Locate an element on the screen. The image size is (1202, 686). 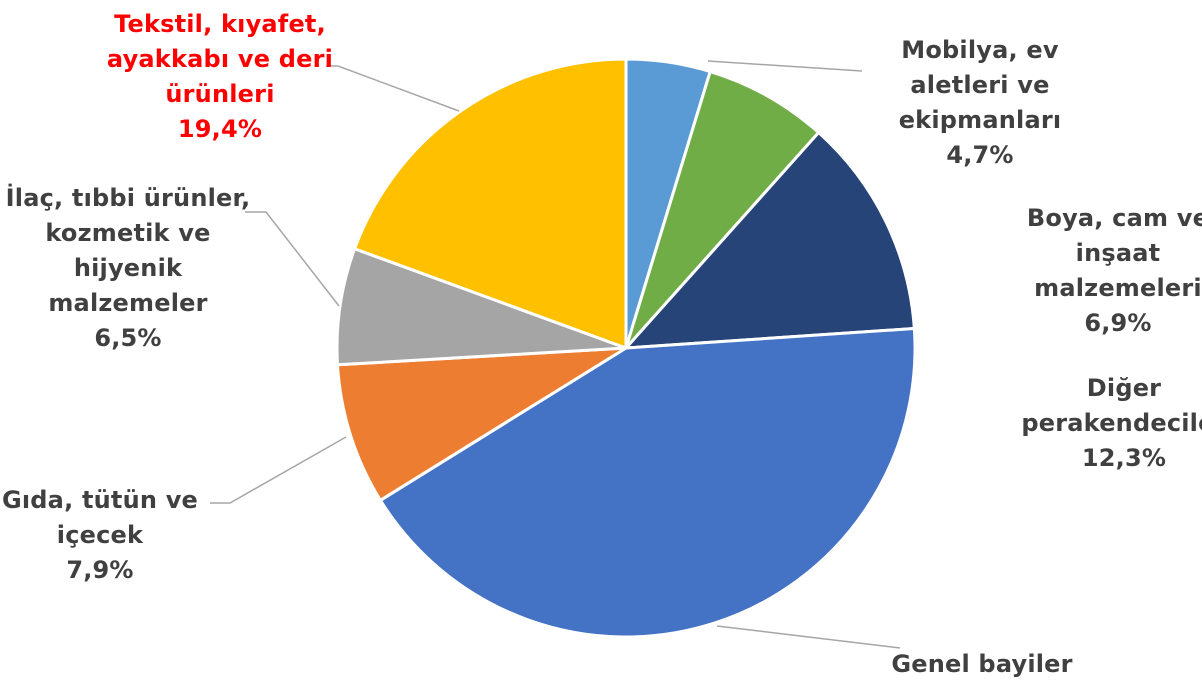
slice-label: Diğer perakendeciler 12,3% is located at coordinates (1111, 423).